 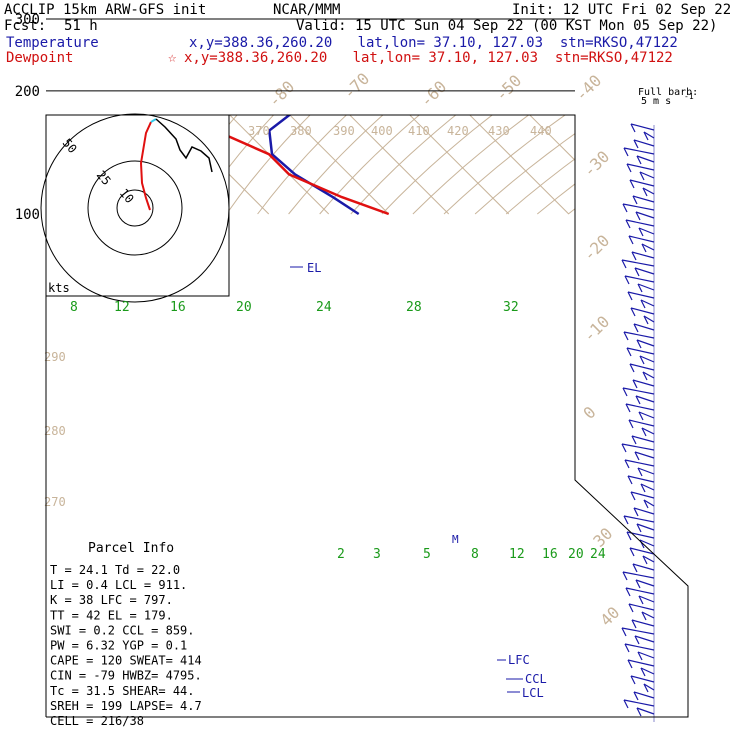 What do you see at coordinates (118, 585) in the screenshot?
I see `parcel-info-row: LI = 0.4 LCL = 911.` at bounding box center [118, 585].